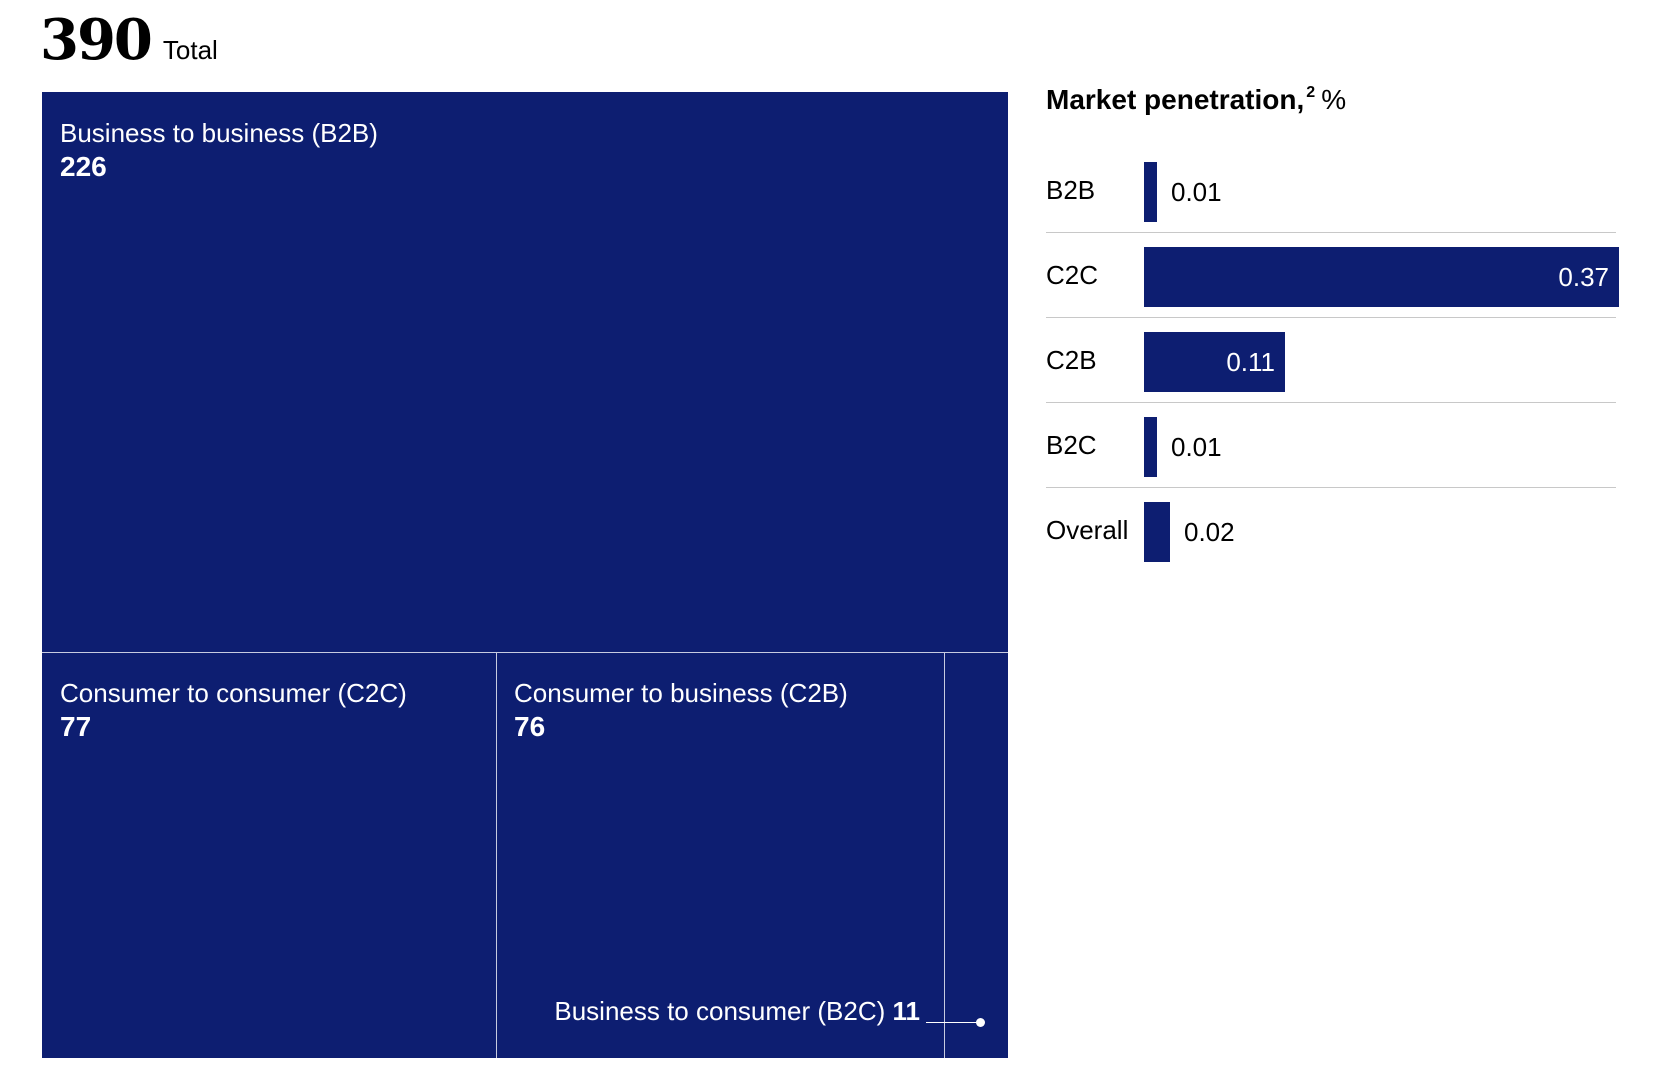 This screenshot has height=1084, width=1678. Describe the element at coordinates (76, 726) in the screenshot. I see `tile-value-c2c: 77` at that location.